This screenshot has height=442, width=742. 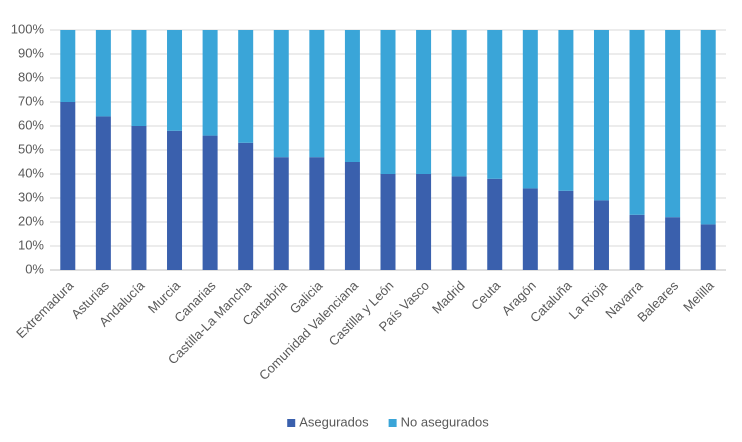 I want to click on y-tick-label: 30%, so click(x=31, y=196).